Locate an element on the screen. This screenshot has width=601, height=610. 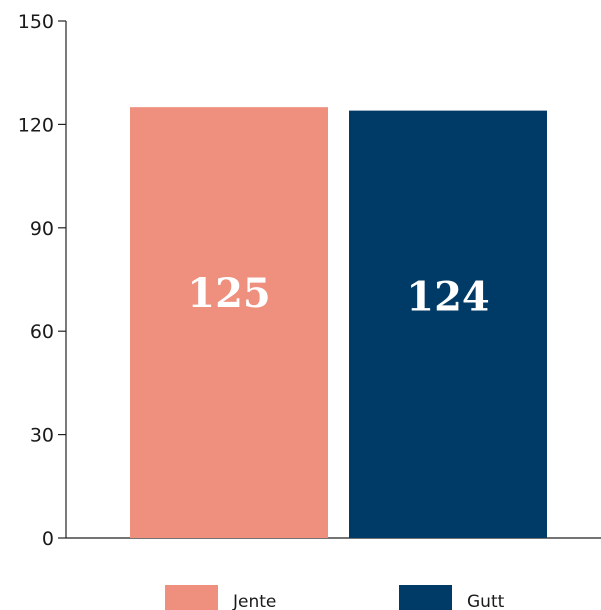
y-tick-label: 60 is located at coordinates (42, 332).